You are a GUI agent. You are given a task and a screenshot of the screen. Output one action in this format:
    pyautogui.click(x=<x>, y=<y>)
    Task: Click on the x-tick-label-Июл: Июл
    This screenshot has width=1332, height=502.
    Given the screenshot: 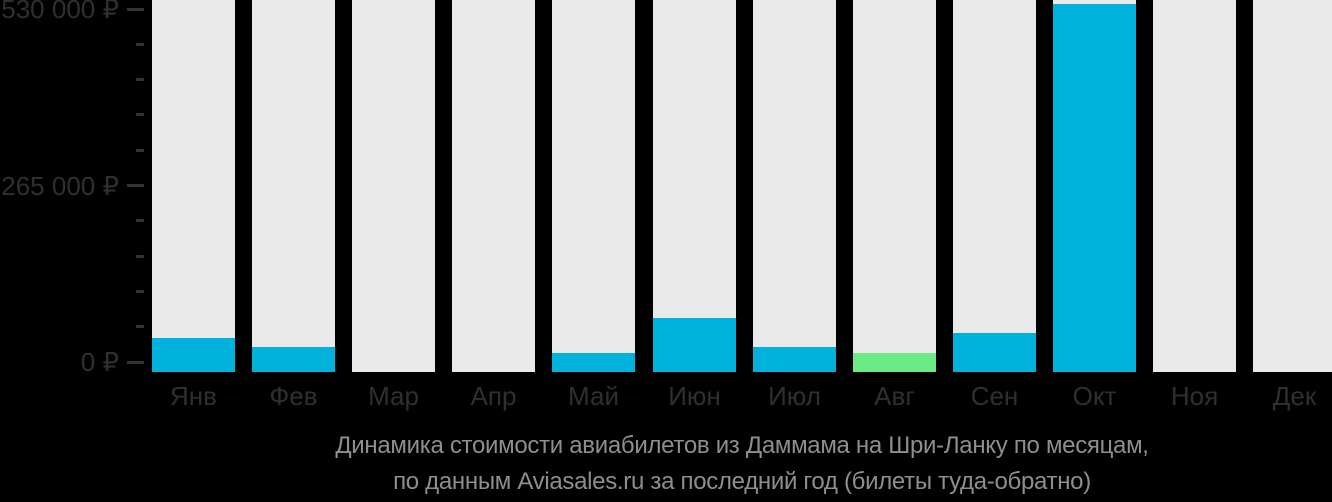 What is the action you would take?
    pyautogui.click(x=794, y=396)
    